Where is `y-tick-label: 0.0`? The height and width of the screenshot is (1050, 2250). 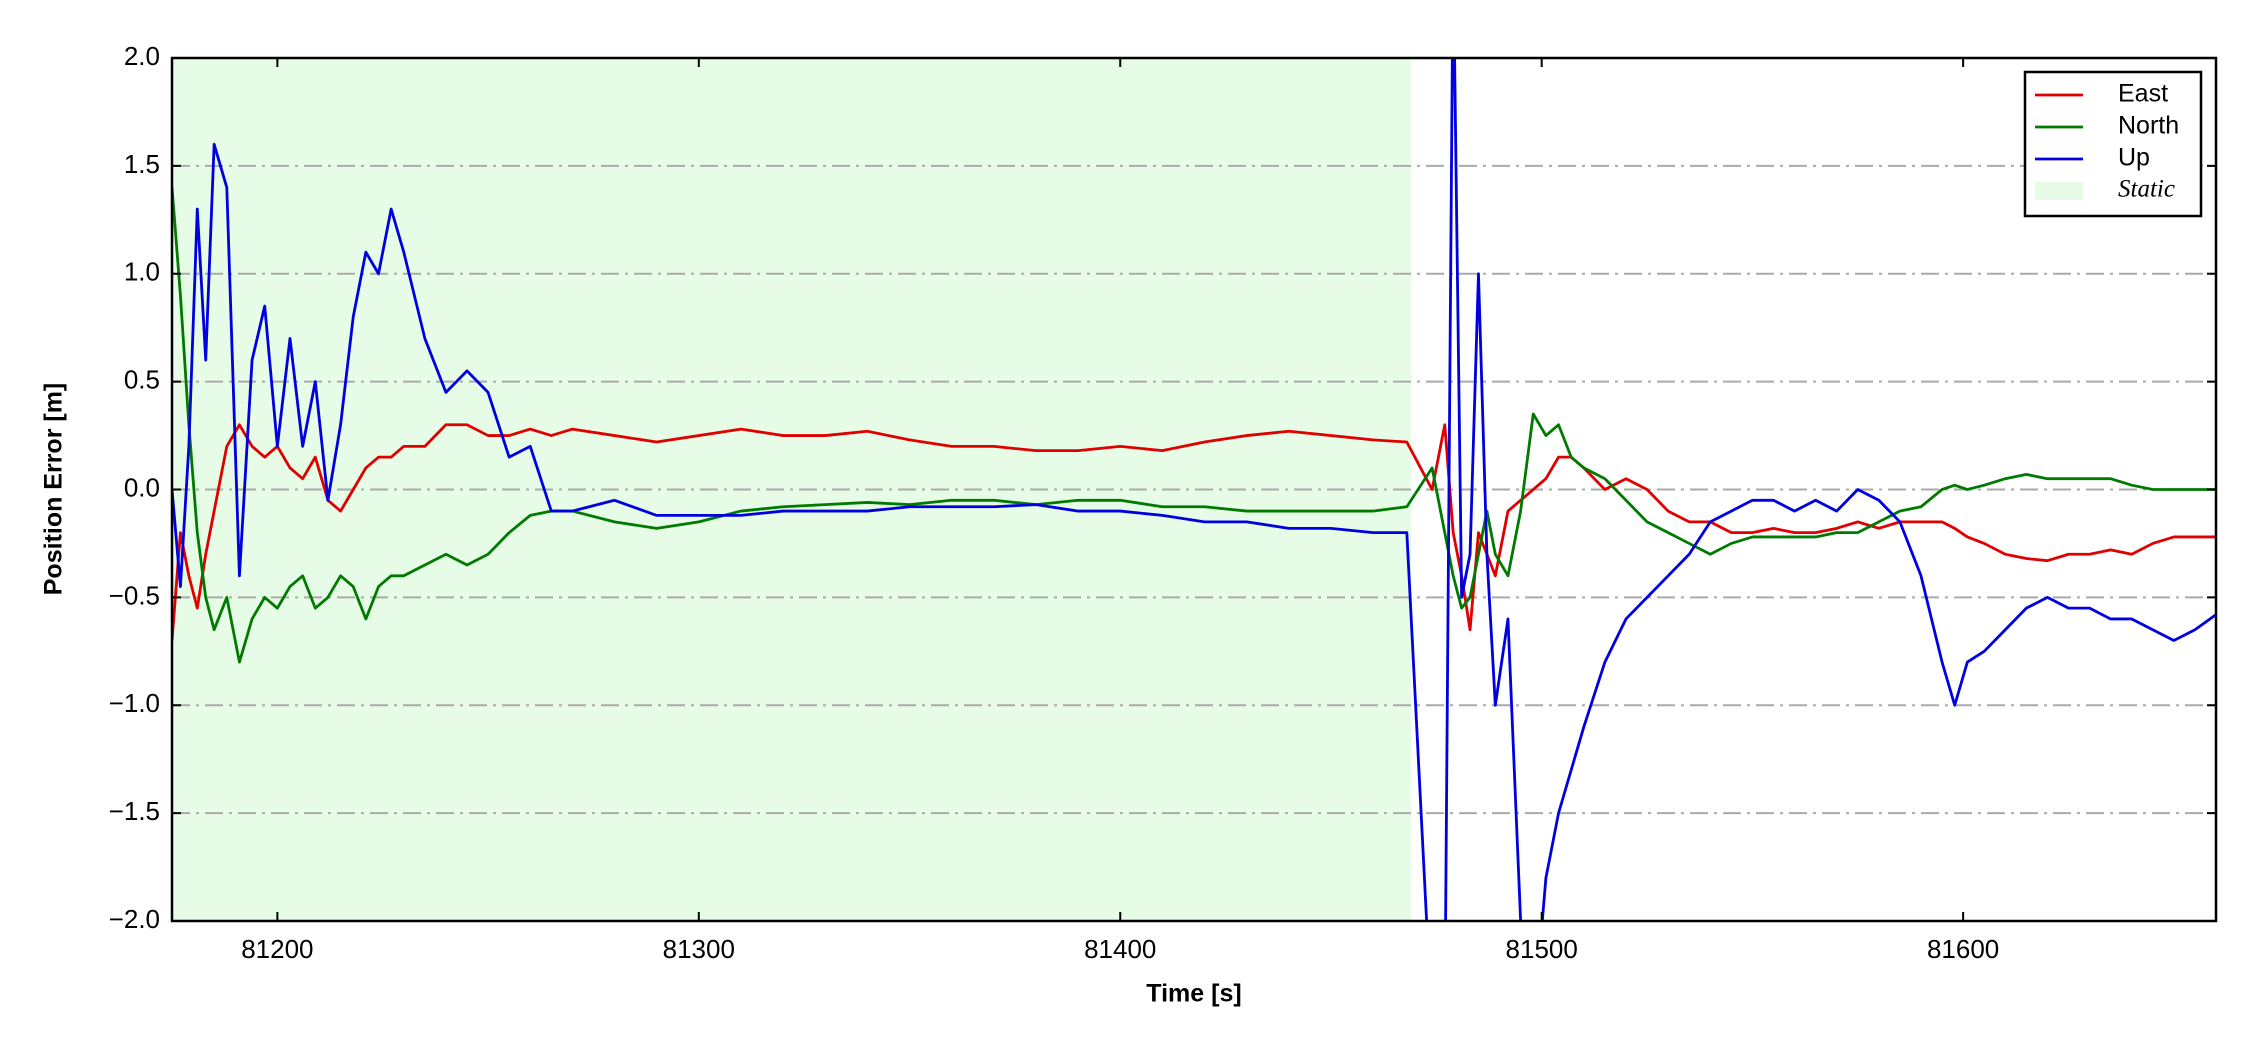
y-tick-label: 0.0 is located at coordinates (142, 487).